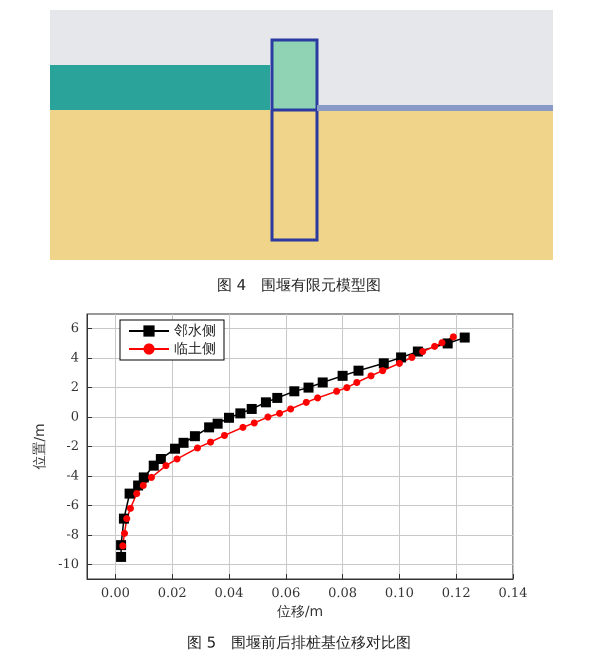  Describe the element at coordinates (68, 564) in the screenshot. I see `y-tick-label: -10` at that location.